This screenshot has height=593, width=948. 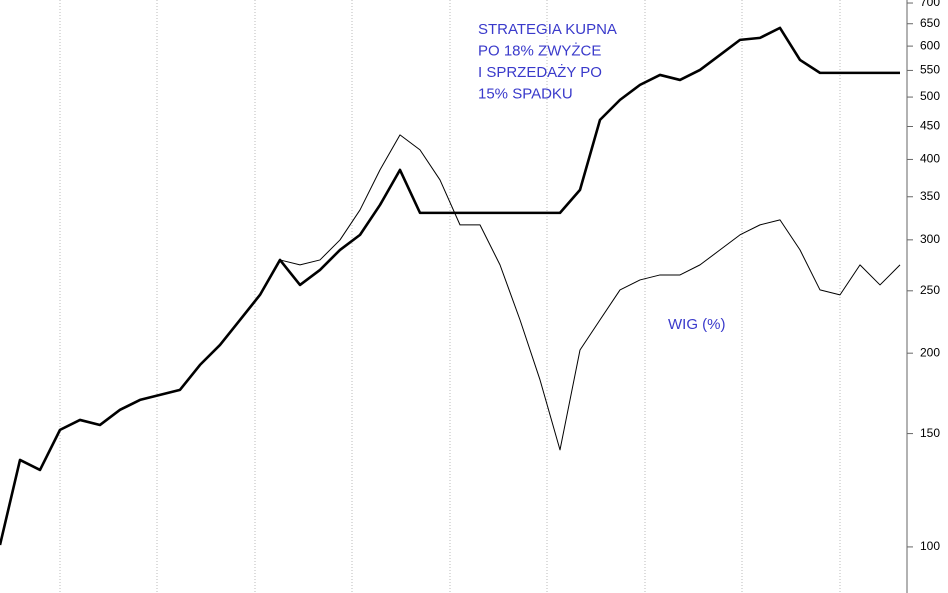 I want to click on y-tick-label: 150, so click(x=930, y=433).